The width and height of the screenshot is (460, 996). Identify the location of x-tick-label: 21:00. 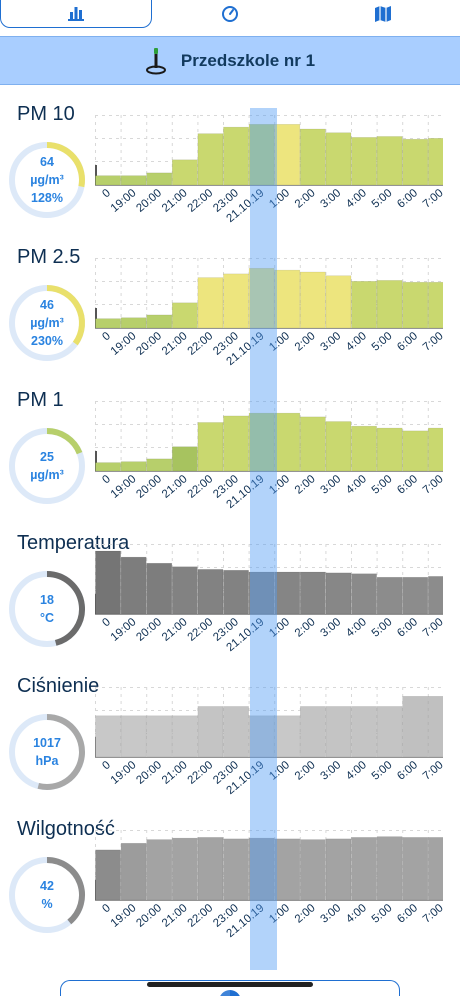
(175, 201).